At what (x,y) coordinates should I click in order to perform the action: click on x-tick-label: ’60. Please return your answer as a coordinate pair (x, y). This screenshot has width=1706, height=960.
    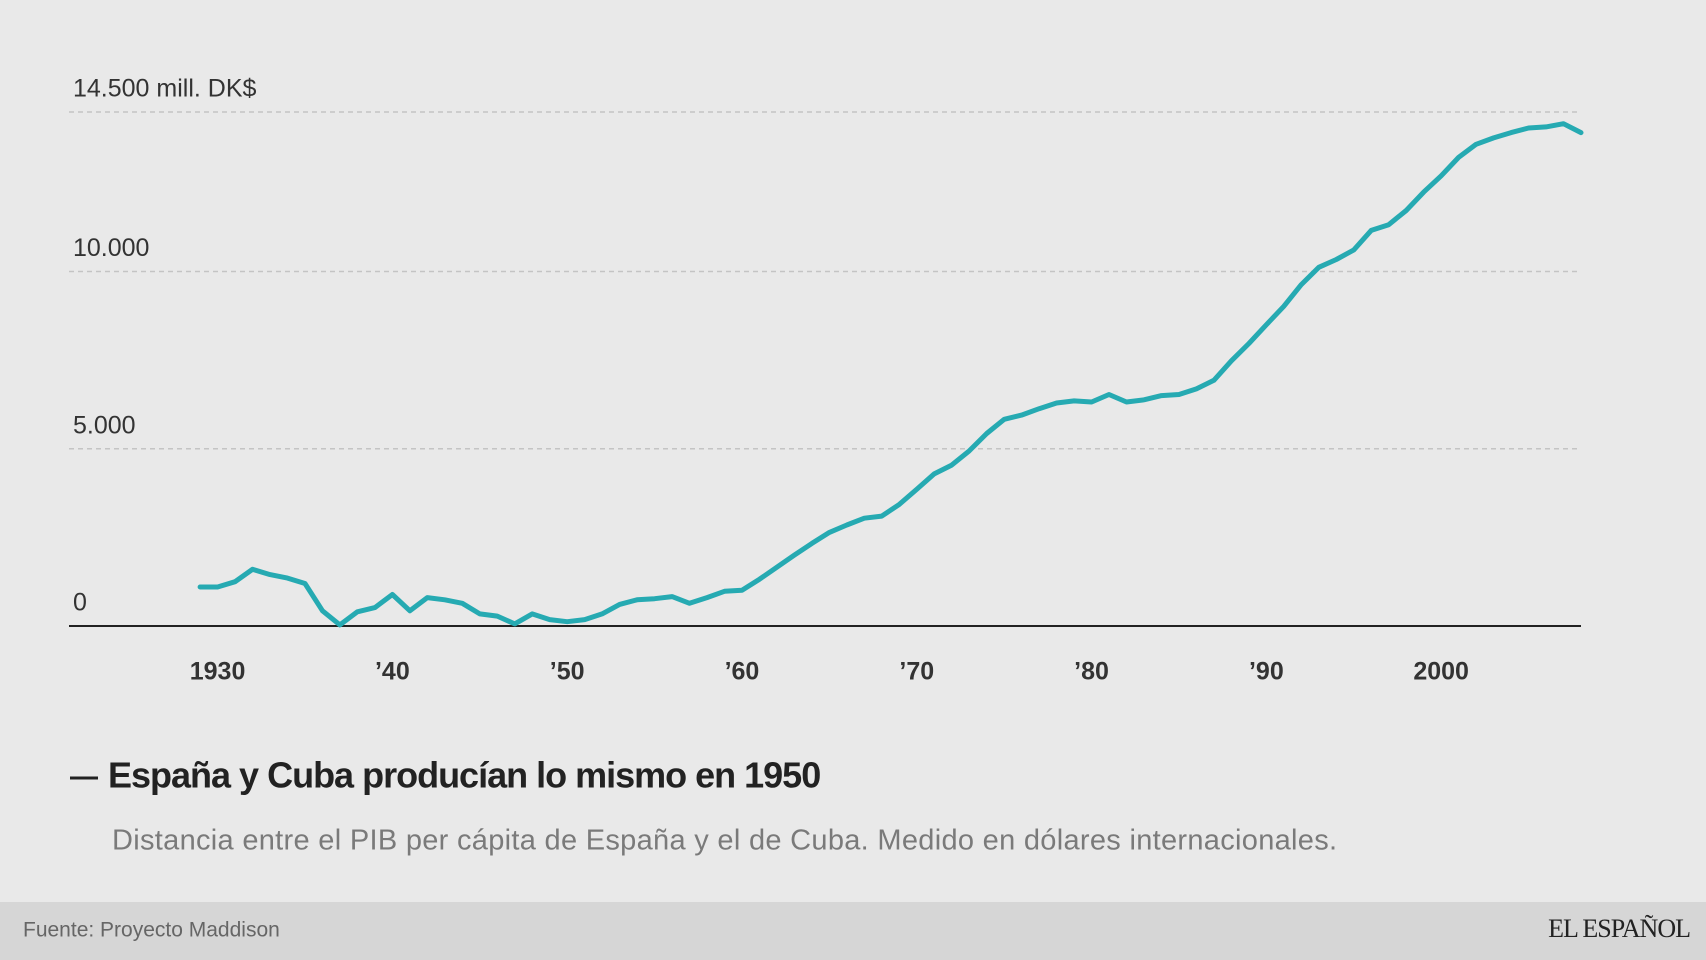
    Looking at the image, I should click on (742, 672).